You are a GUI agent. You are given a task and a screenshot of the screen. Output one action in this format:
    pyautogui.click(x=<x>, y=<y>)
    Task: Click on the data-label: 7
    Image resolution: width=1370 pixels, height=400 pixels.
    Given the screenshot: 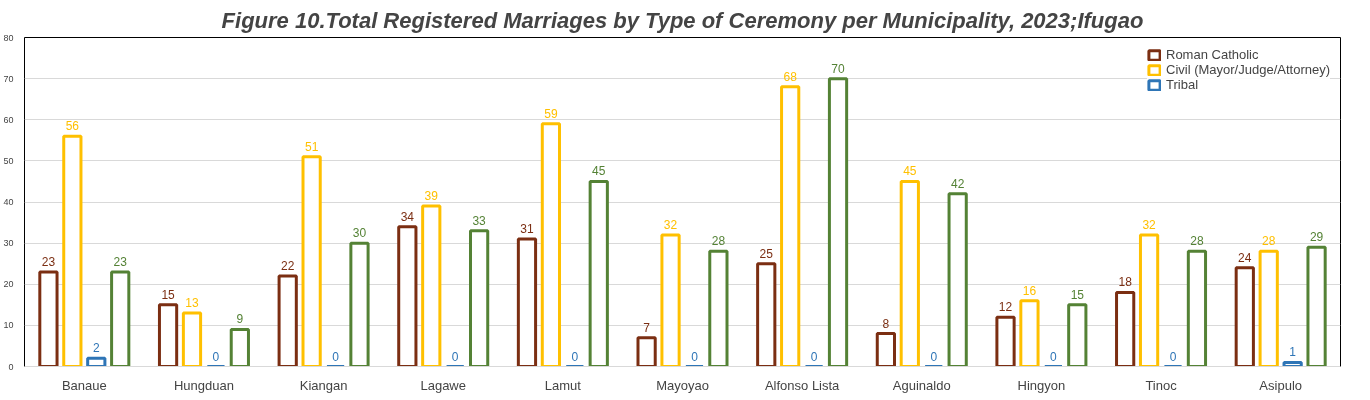 What is the action you would take?
    pyautogui.click(x=647, y=327)
    